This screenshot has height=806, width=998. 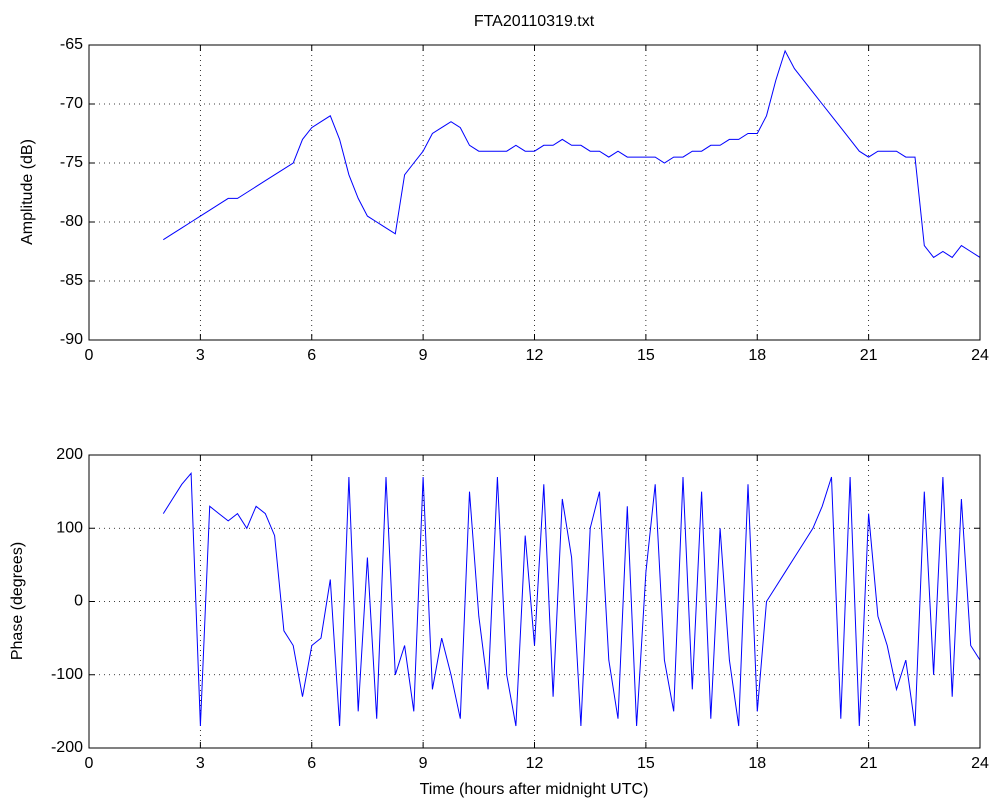 What do you see at coordinates (27, 192) in the screenshot?
I see `y-axis-label: Amplitude (dB)` at bounding box center [27, 192].